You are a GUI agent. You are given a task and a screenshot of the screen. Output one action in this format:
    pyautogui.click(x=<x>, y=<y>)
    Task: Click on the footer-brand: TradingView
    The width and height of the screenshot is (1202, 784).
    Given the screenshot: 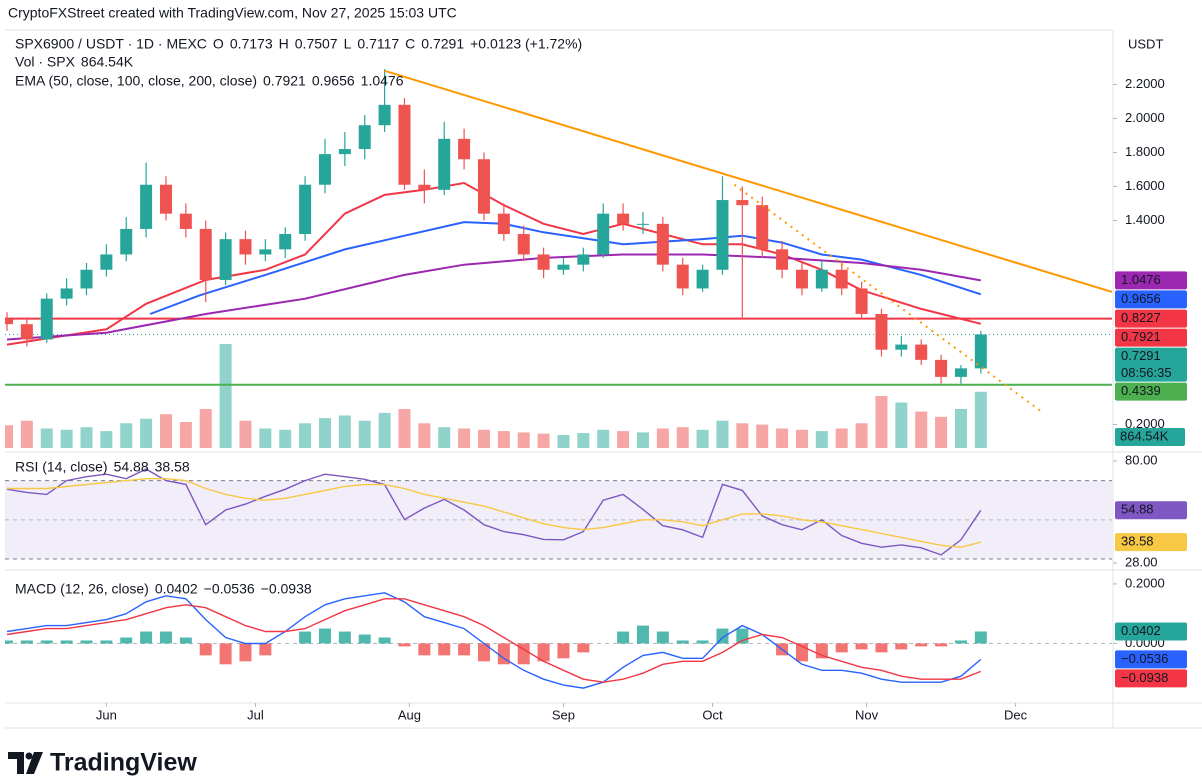 What is the action you would take?
    pyautogui.click(x=123, y=763)
    